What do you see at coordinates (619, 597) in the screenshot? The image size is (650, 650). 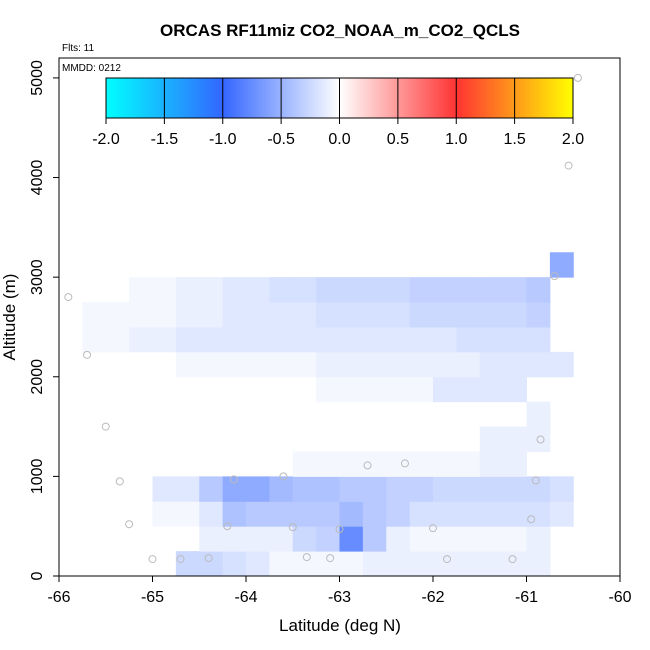 I see `x-tick-label: -60` at bounding box center [619, 597].